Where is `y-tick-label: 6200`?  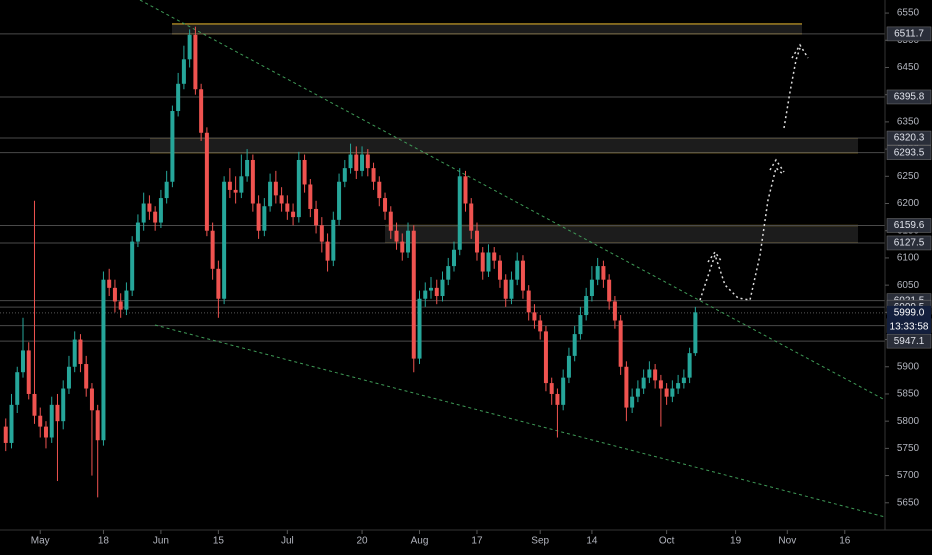
y-tick-label: 6200 is located at coordinates (908, 203).